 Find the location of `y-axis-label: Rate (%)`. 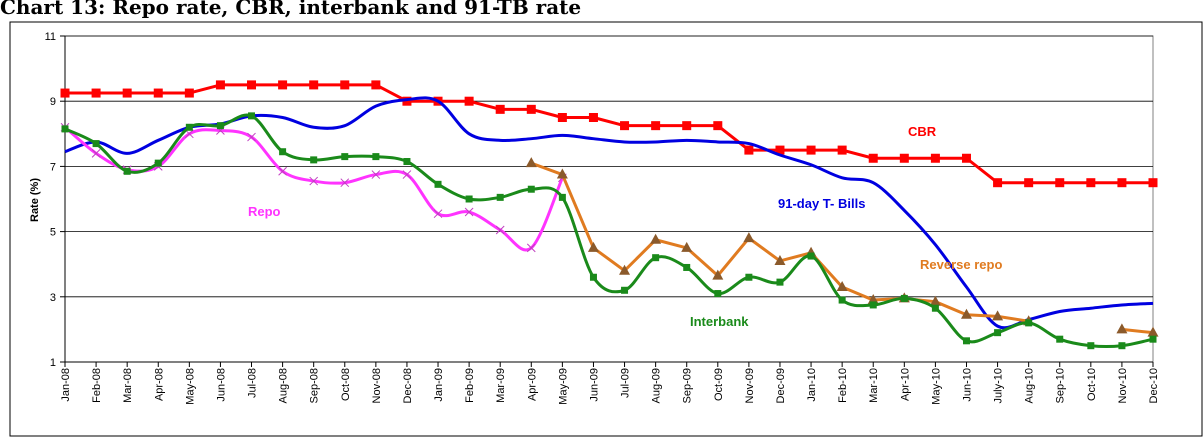

y-axis-label: Rate (%) is located at coordinates (35, 200).